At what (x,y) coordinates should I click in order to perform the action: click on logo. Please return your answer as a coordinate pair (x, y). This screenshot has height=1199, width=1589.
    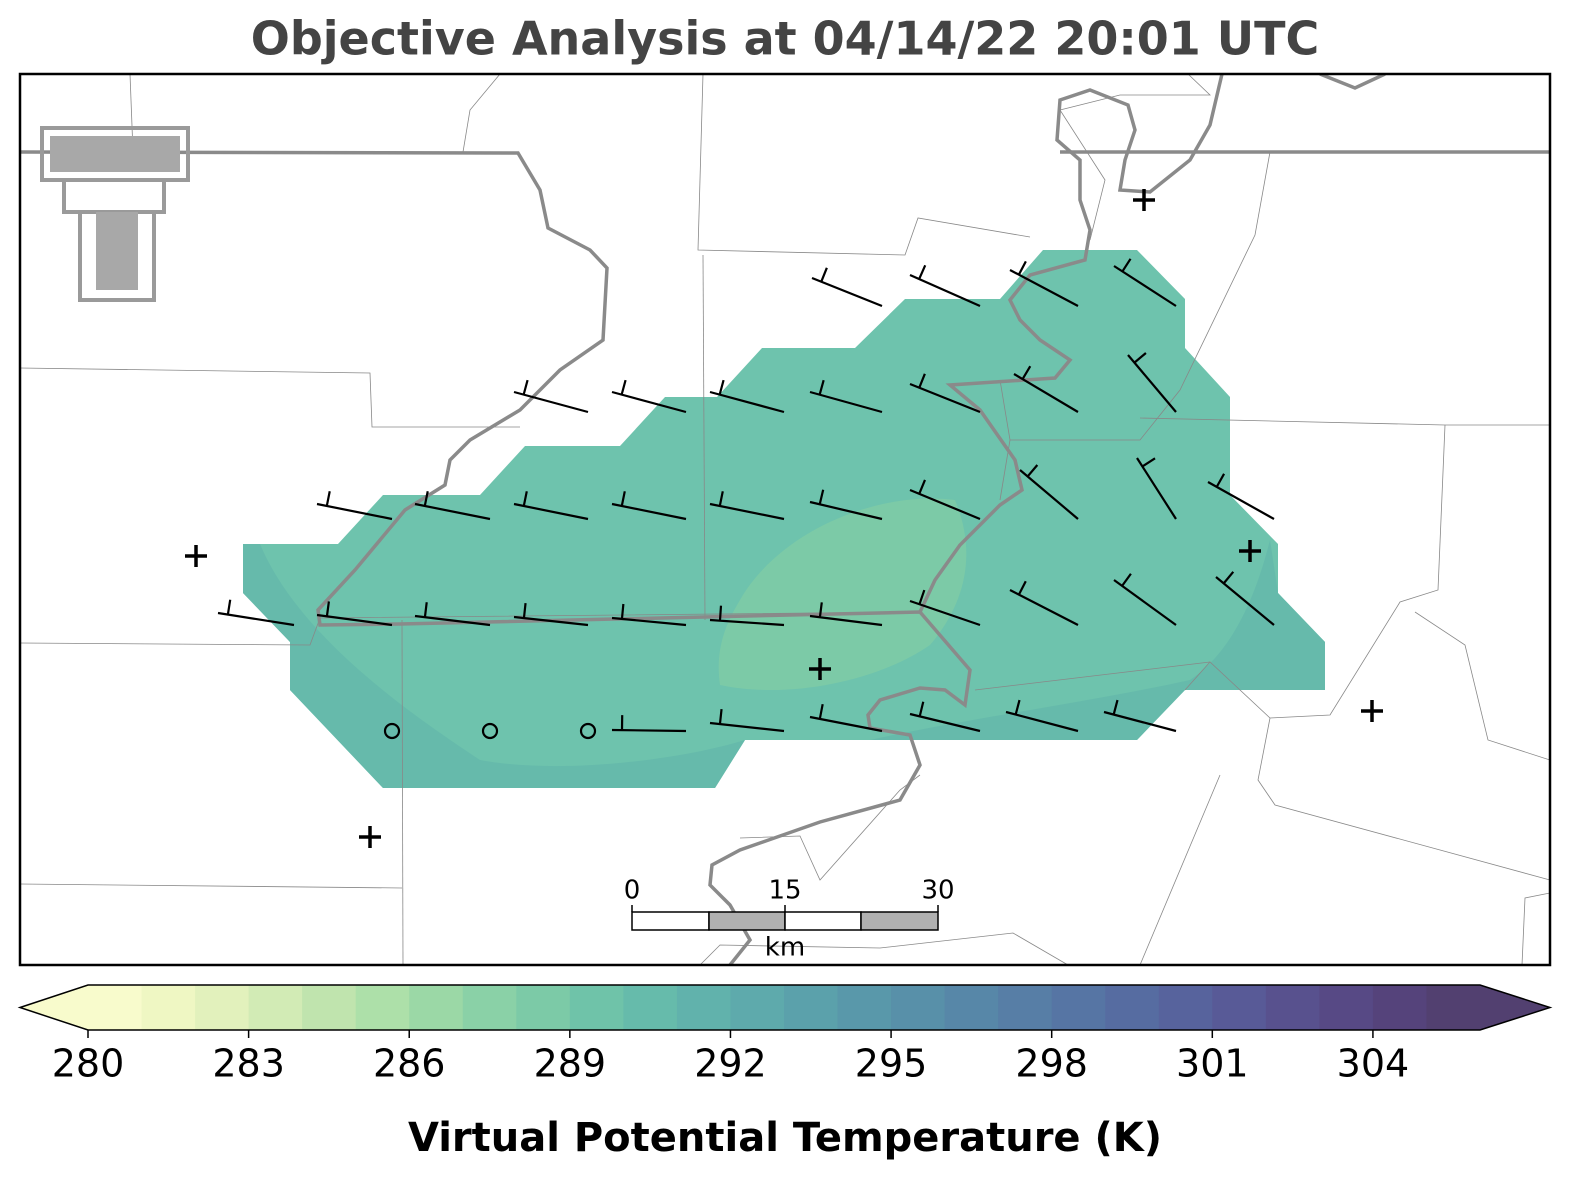
    Looking at the image, I should click on (115, 214).